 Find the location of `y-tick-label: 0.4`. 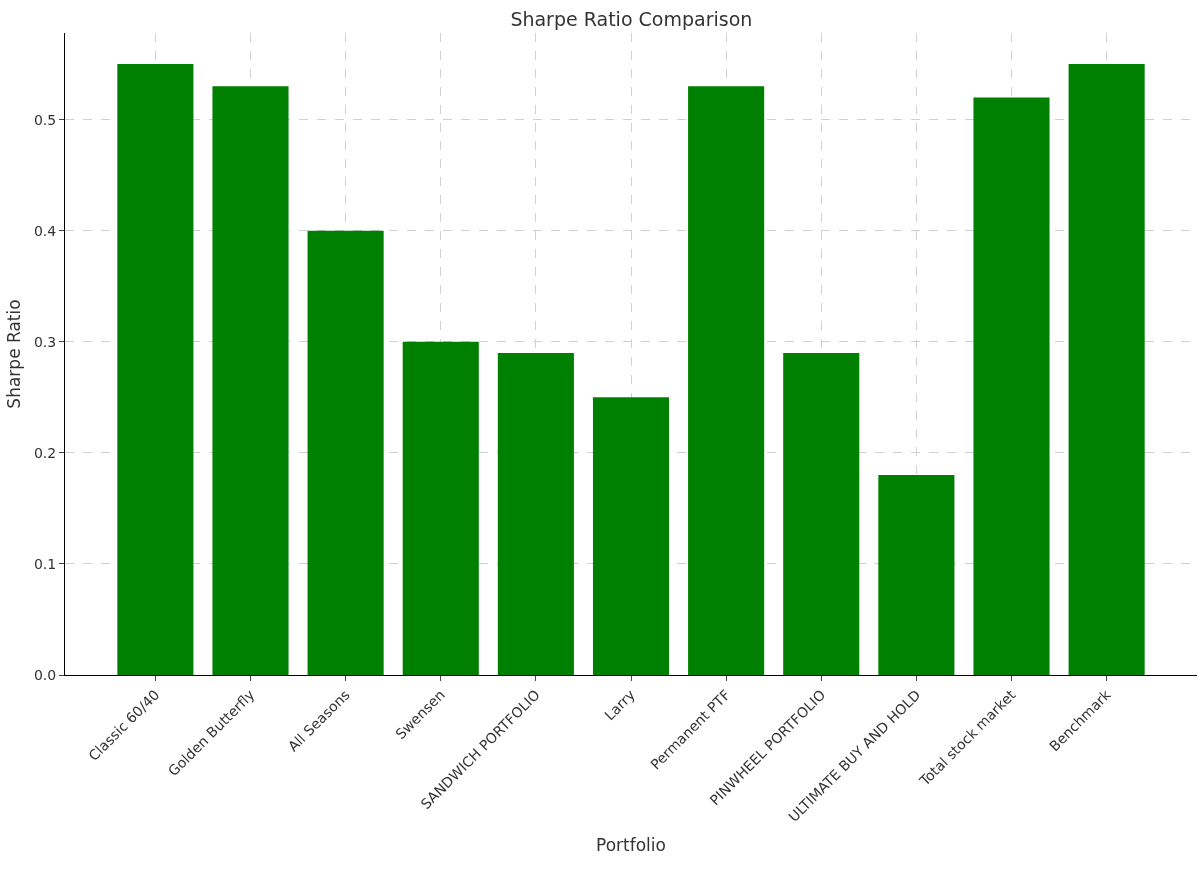

y-tick-label: 0.4 is located at coordinates (45, 230).